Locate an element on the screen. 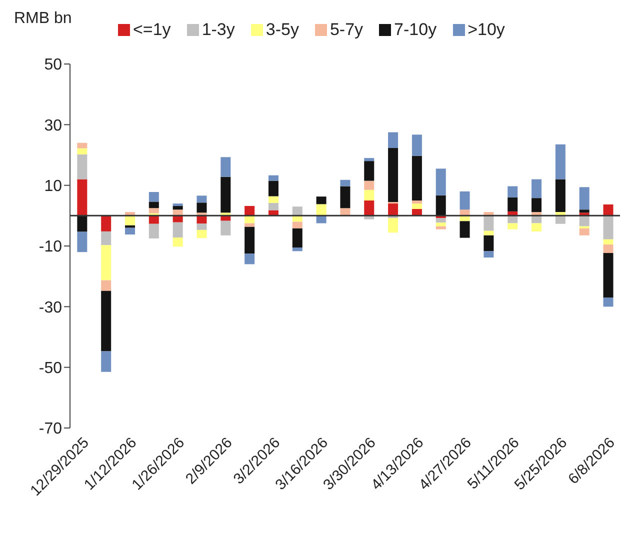  y-tick-label: -10 is located at coordinates (50, 247).